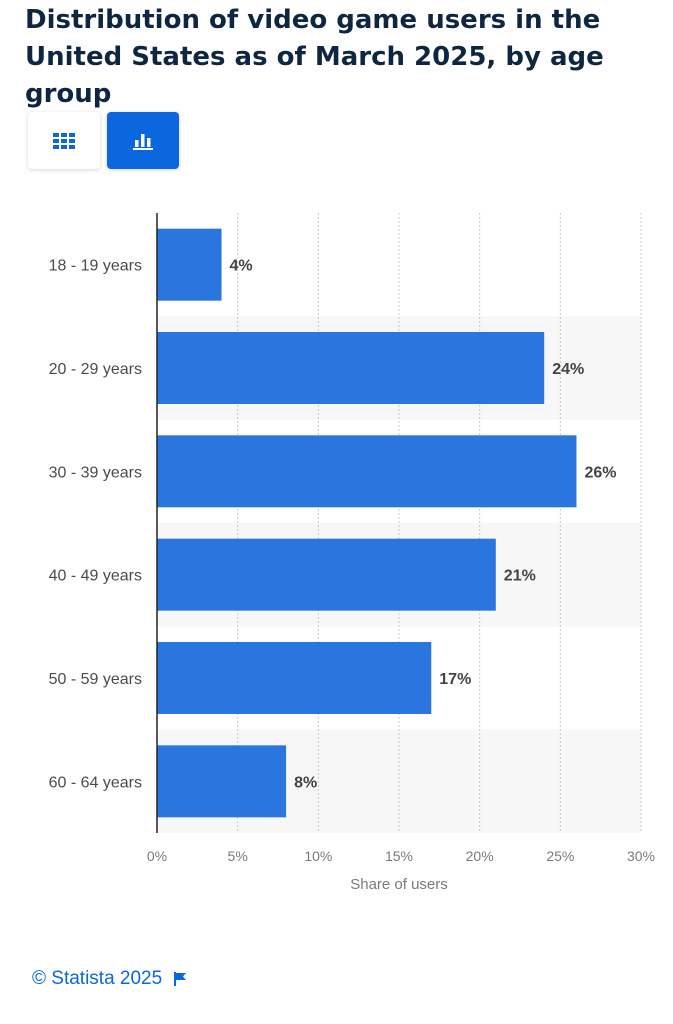 The image size is (673, 1024). Describe the element at coordinates (95, 576) in the screenshot. I see `category-label: 40 - 49 years` at that location.